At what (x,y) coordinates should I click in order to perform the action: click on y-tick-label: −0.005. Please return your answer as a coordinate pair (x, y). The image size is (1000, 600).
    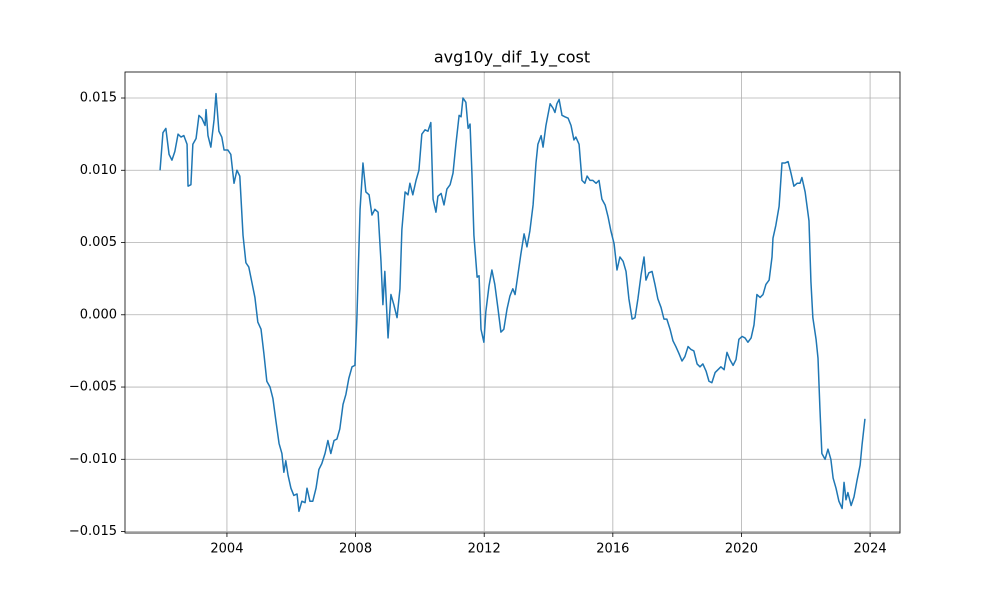
    Looking at the image, I should click on (93, 387).